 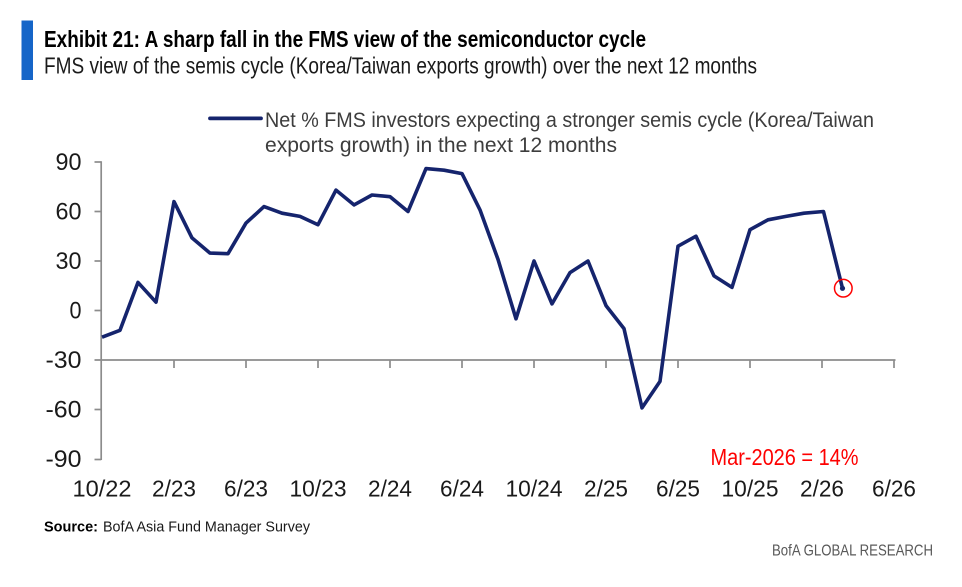 I want to click on svg-text: -30, so click(x=64, y=360).